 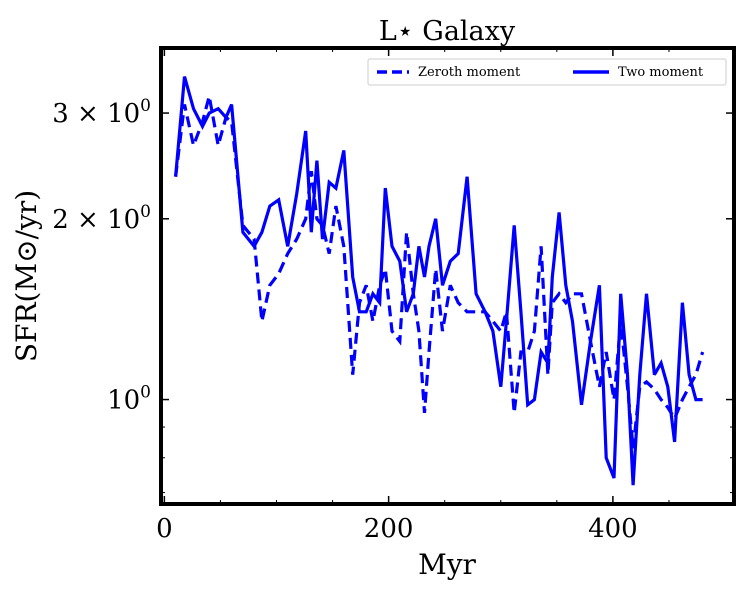 What do you see at coordinates (469, 72) in the screenshot?
I see `legend-label-zeroth-moment: Zeroth moment` at bounding box center [469, 72].